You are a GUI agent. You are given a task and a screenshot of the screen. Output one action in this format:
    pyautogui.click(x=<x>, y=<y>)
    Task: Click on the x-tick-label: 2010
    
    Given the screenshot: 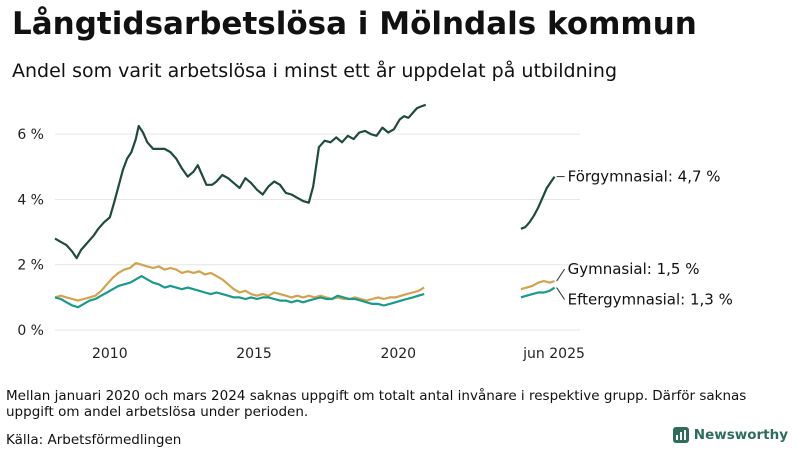 What is the action you would take?
    pyautogui.click(x=110, y=354)
    